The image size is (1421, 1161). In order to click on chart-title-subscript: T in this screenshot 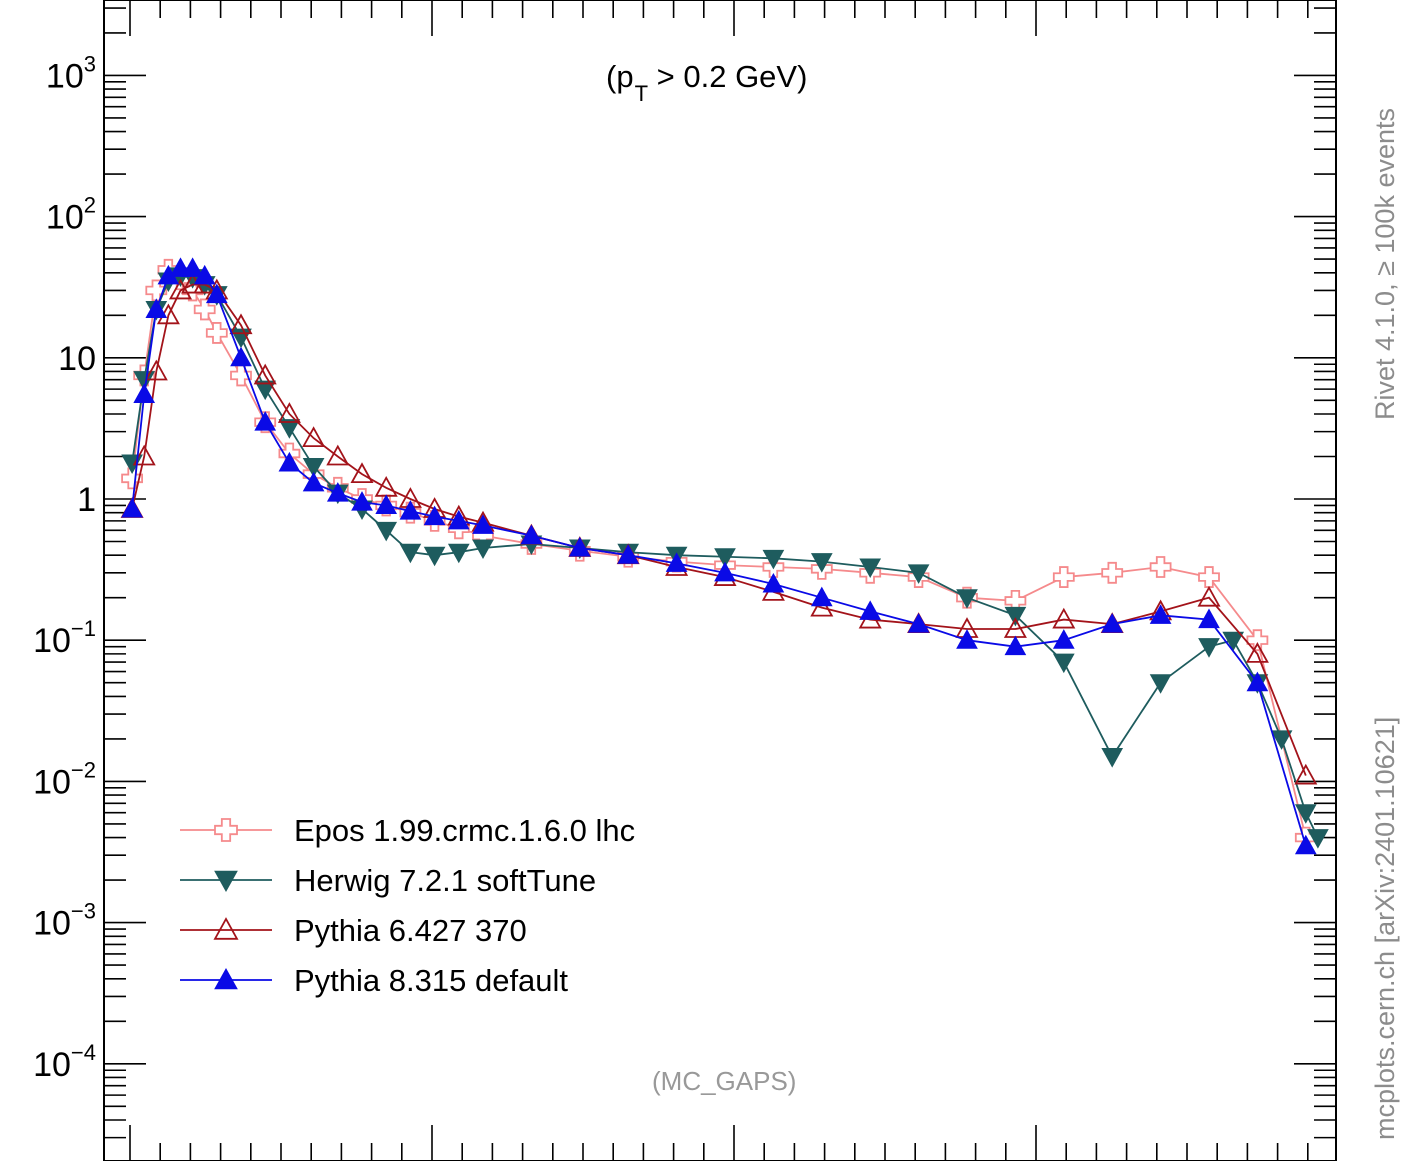, I will do `click(641, 93)`.